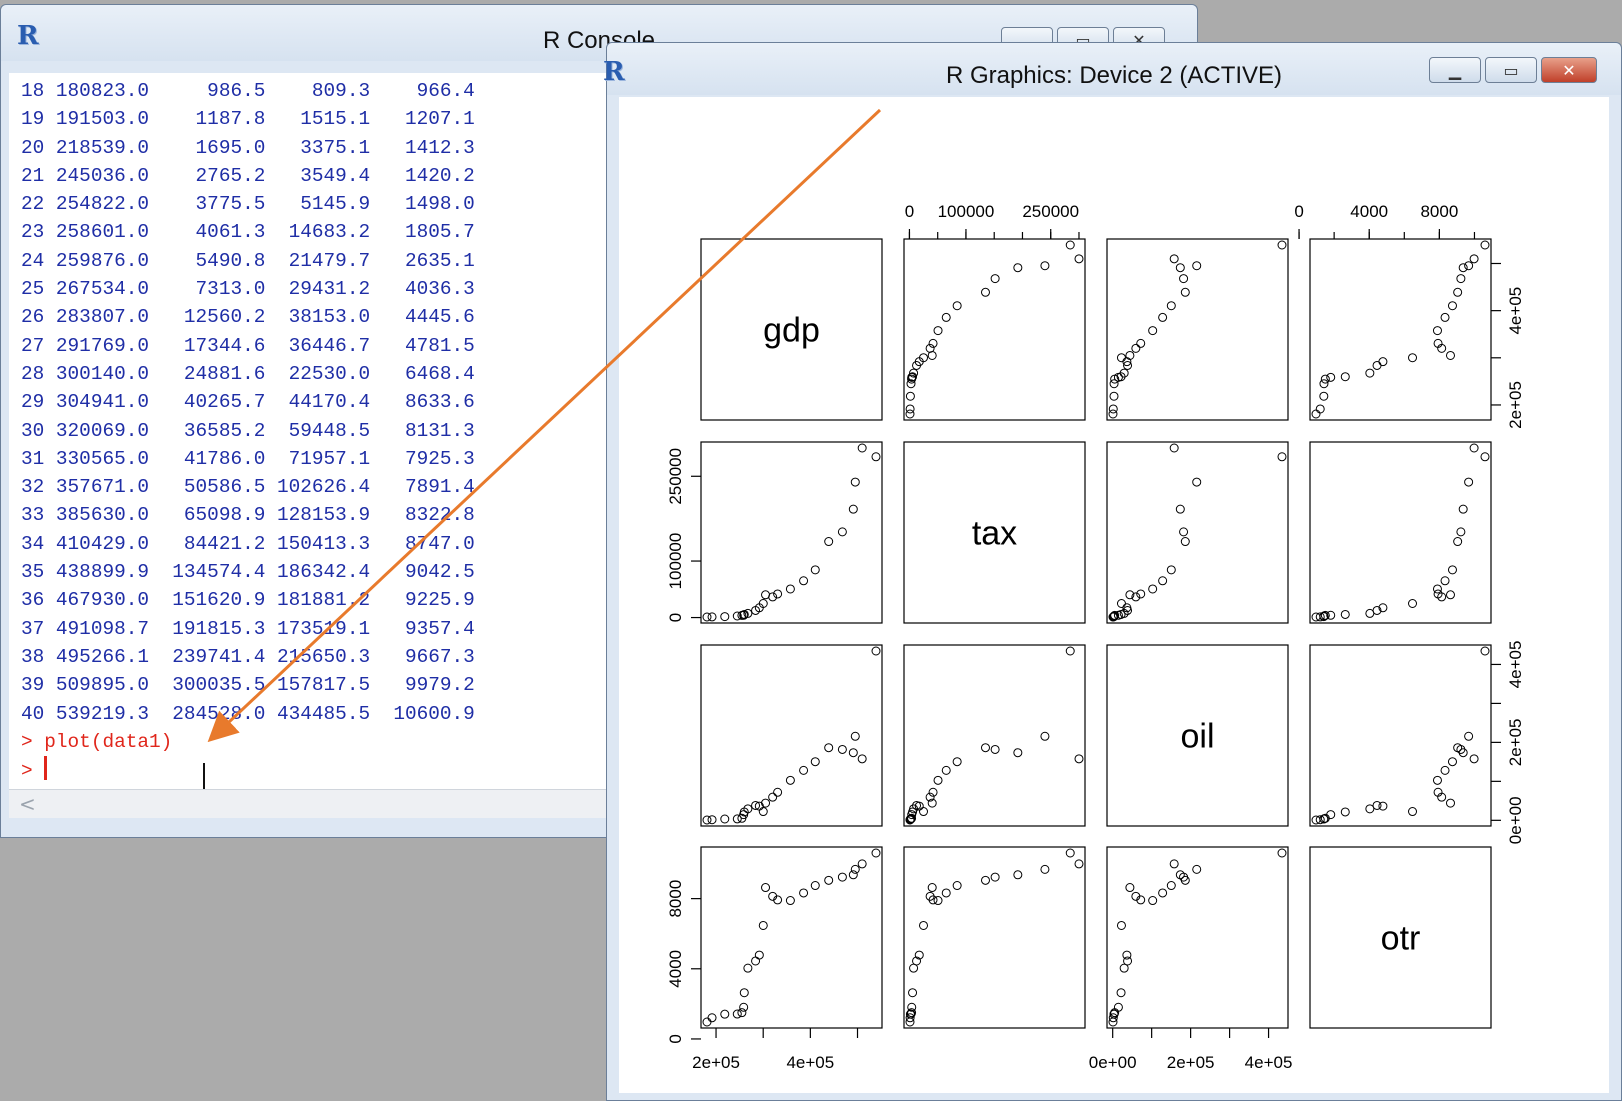 The height and width of the screenshot is (1101, 1622). What do you see at coordinates (1113, 1062) in the screenshot?
I see `bottom-axis-label-oil: 0e+00` at bounding box center [1113, 1062].